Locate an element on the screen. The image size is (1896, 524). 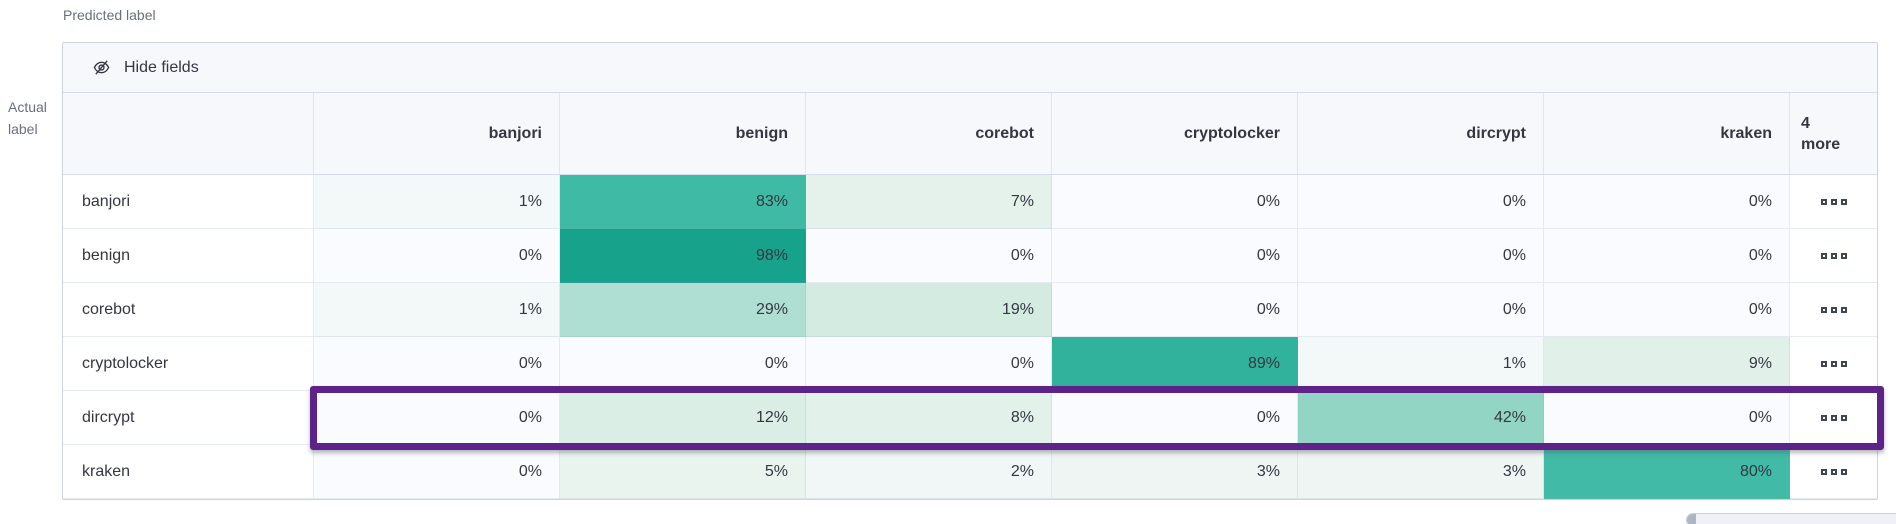
cell-benign-dircrypt: 0% is located at coordinates (1421, 256).